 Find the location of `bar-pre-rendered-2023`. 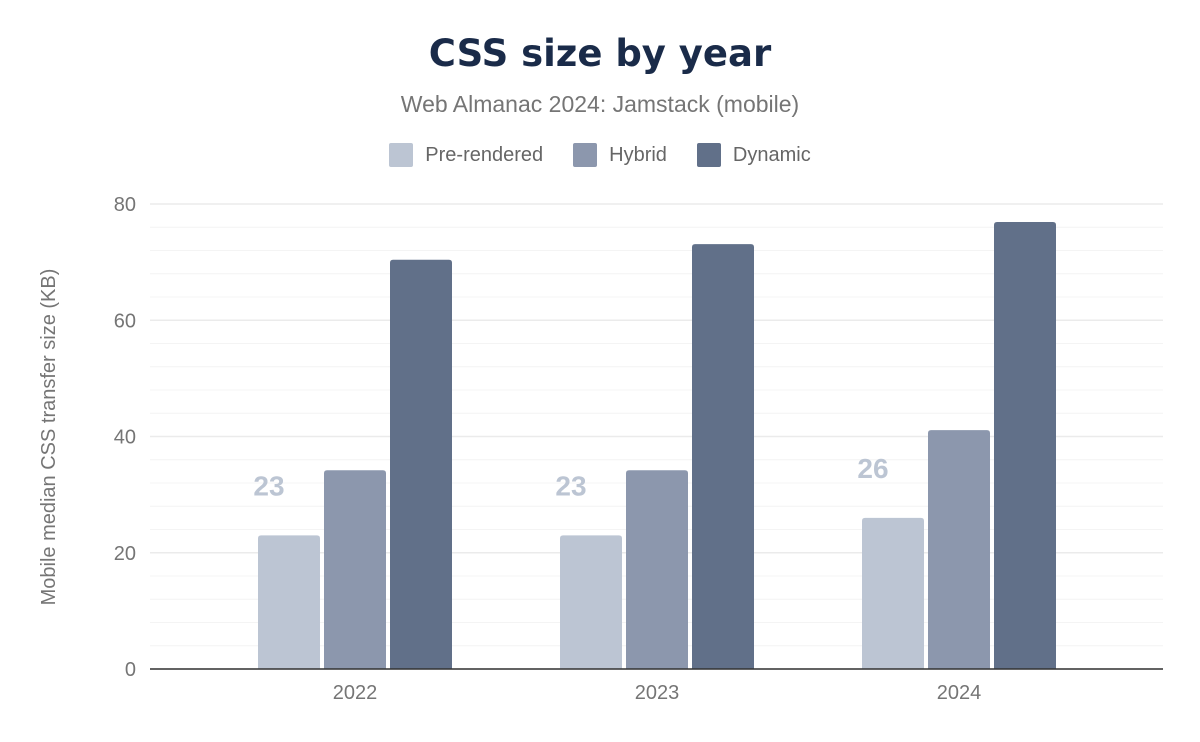

bar-pre-rendered-2023 is located at coordinates (591, 602).